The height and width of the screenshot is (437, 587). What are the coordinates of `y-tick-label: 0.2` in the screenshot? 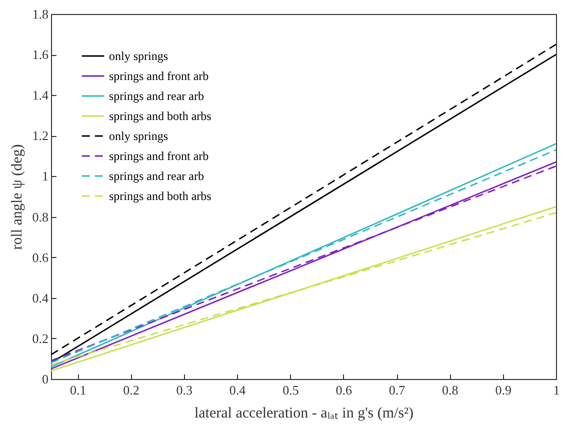 It's located at (40, 338).